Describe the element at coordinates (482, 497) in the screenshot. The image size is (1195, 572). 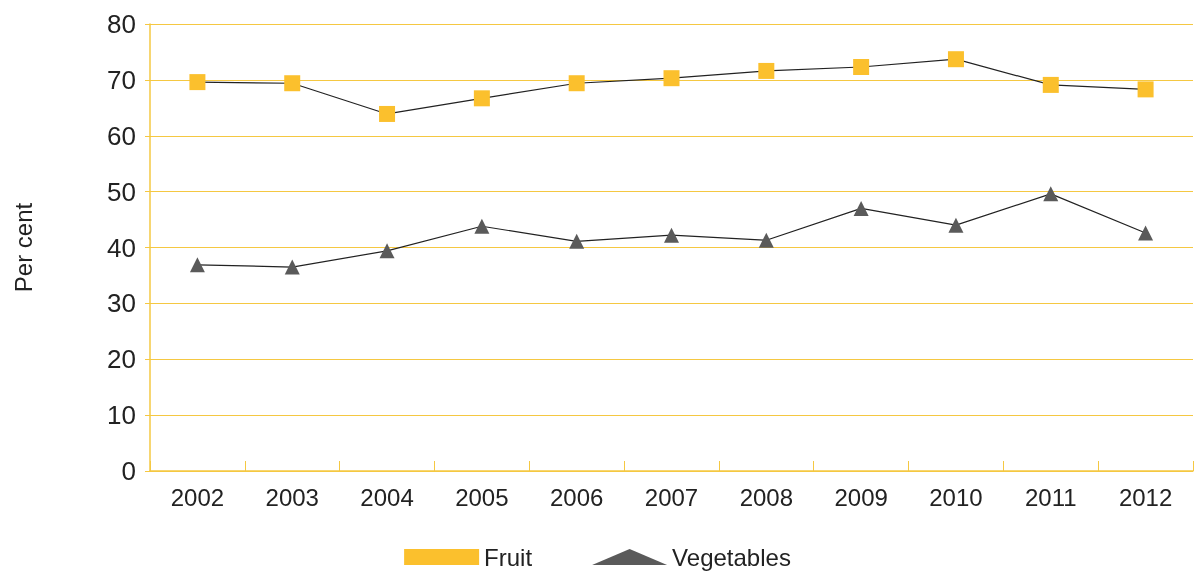
I see `x-tick-label: 2005` at that location.